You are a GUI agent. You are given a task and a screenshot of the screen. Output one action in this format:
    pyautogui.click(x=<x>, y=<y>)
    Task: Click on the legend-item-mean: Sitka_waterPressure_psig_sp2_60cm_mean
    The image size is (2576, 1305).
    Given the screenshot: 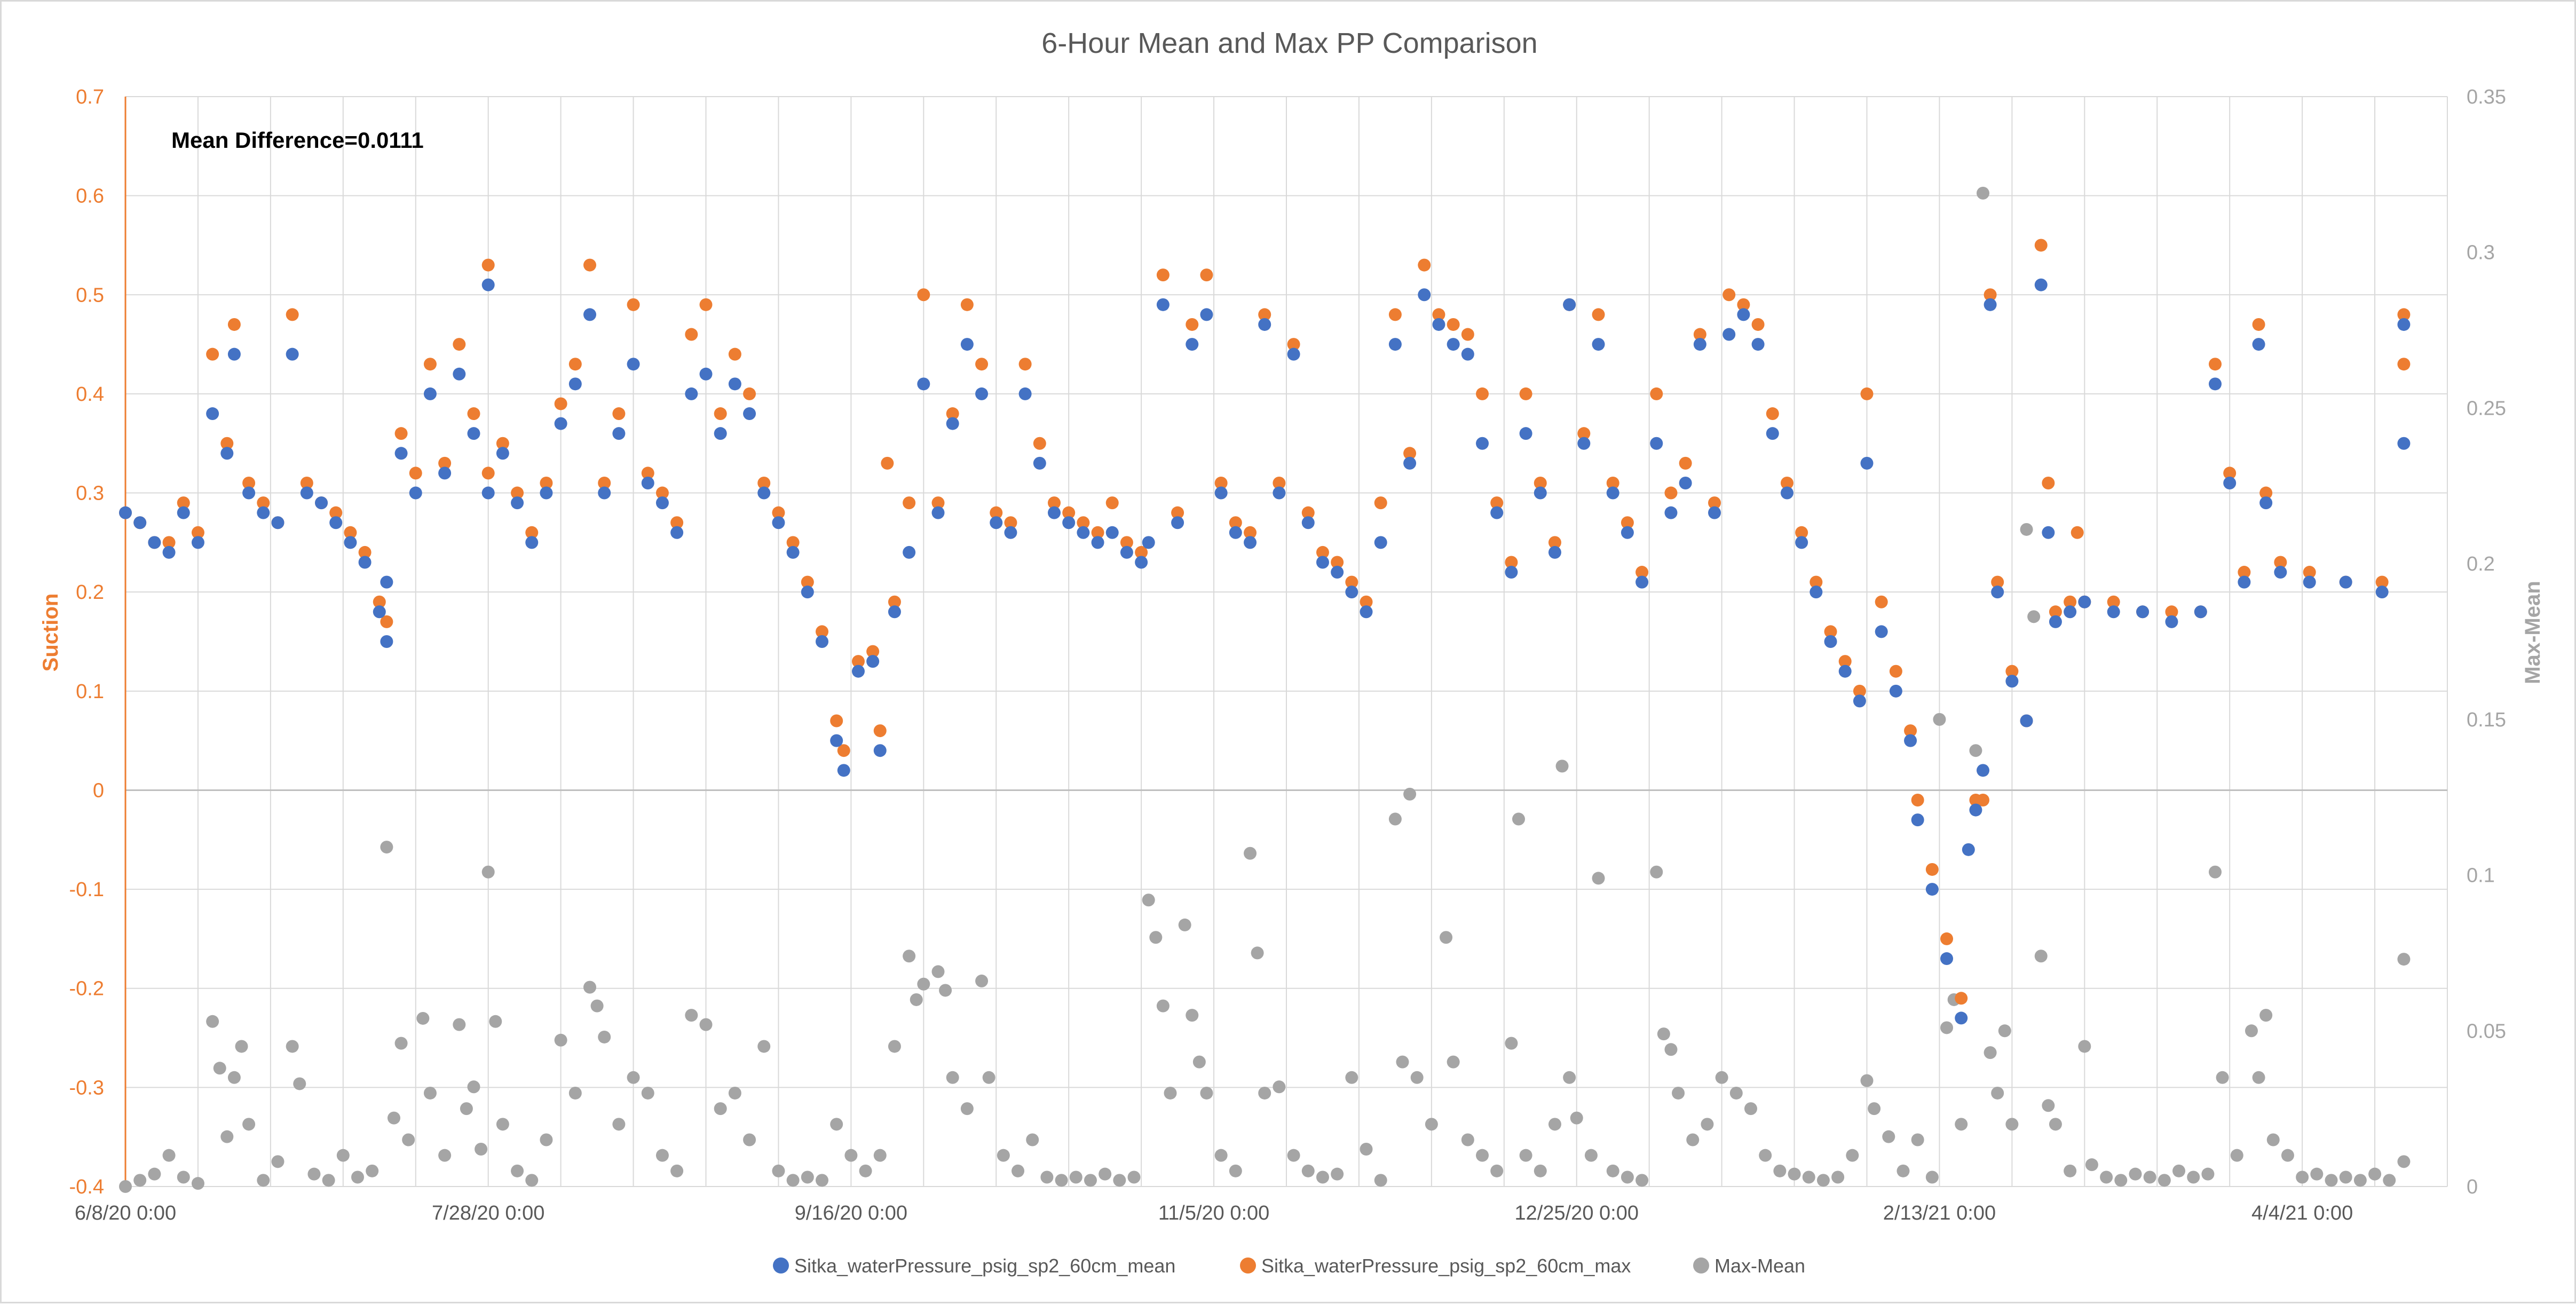 What is the action you would take?
    pyautogui.click(x=974, y=1266)
    